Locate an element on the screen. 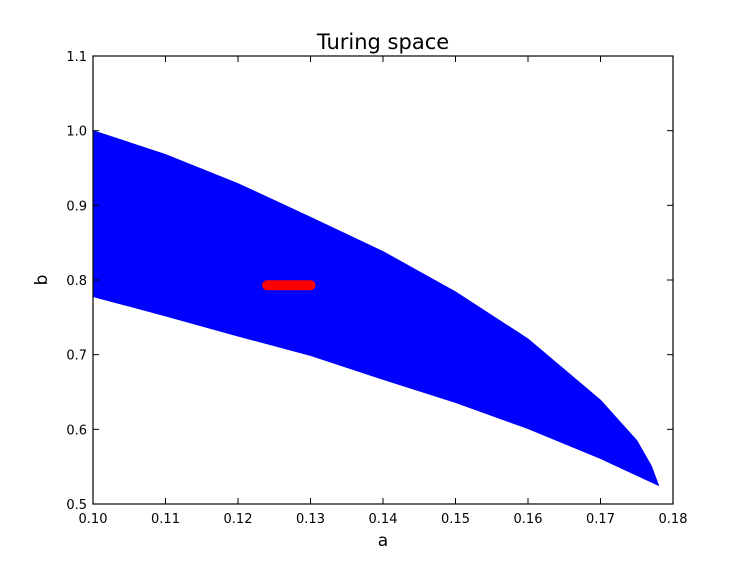 Image resolution: width=747 pixels, height=561 pixels. y-tick-label-5: 1.0 is located at coordinates (76, 132).